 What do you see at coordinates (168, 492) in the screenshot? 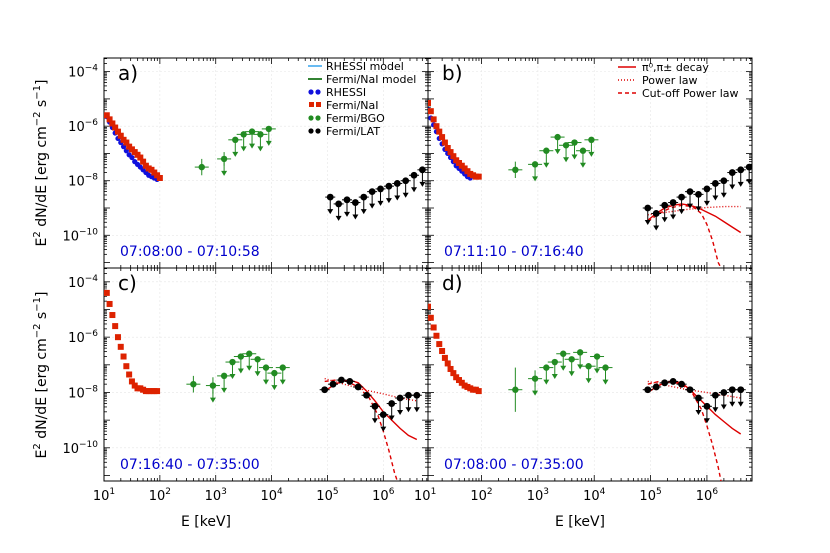
I see `x-tick-label-exp: 2` at bounding box center [168, 492].